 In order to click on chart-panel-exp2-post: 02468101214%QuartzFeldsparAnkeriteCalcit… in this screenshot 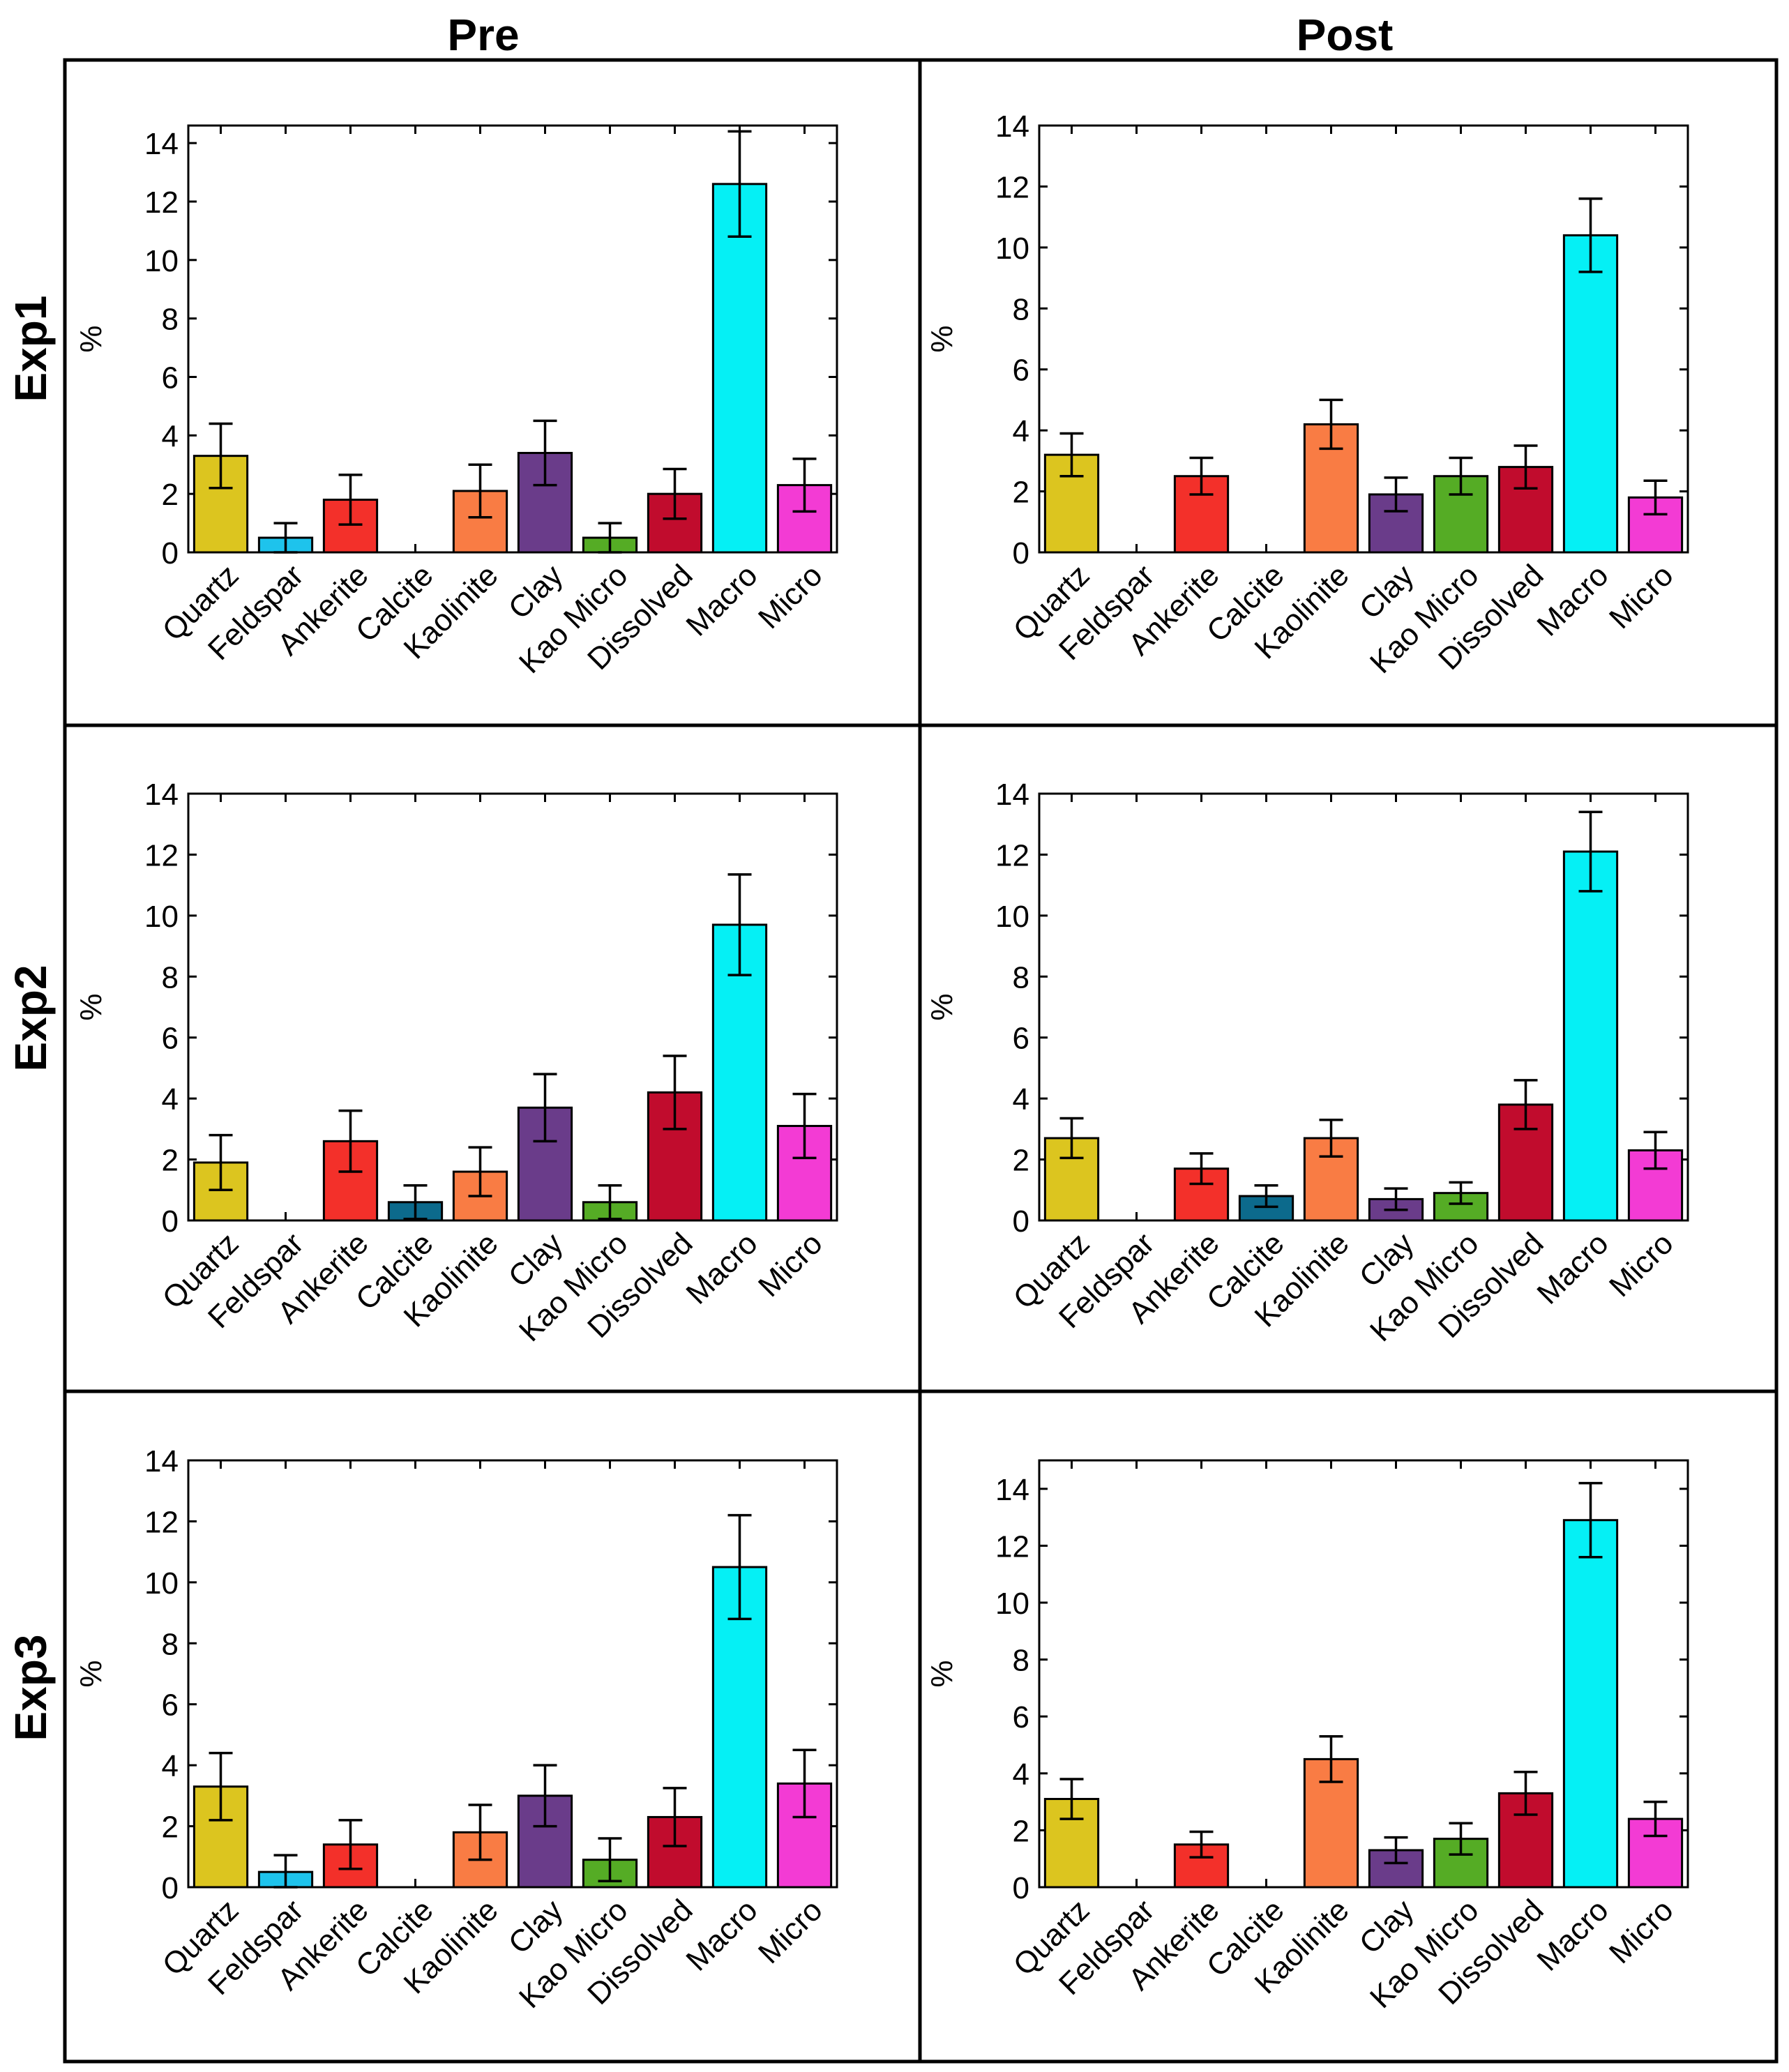, I will do `click(1307, 1063)`.